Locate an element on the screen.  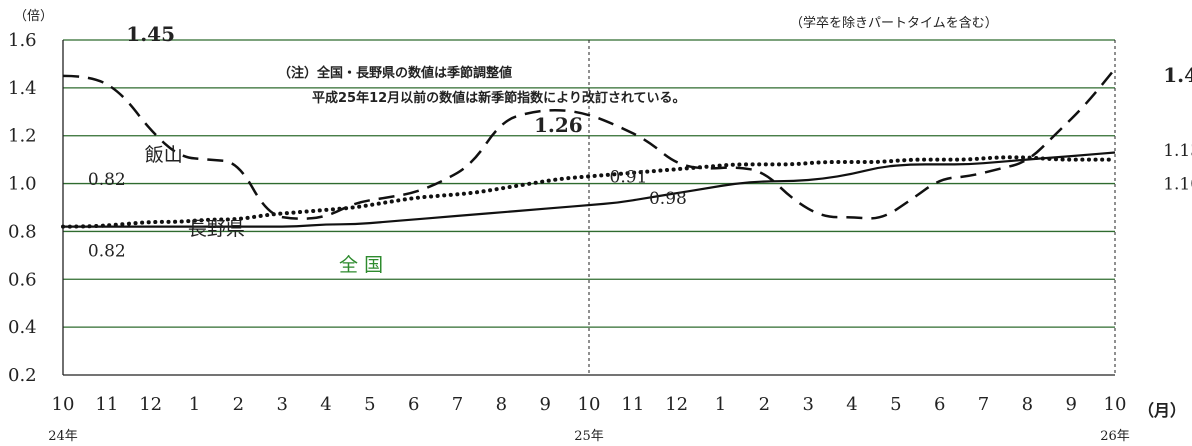
series-name-label: 飯山 is located at coordinates (164, 155).